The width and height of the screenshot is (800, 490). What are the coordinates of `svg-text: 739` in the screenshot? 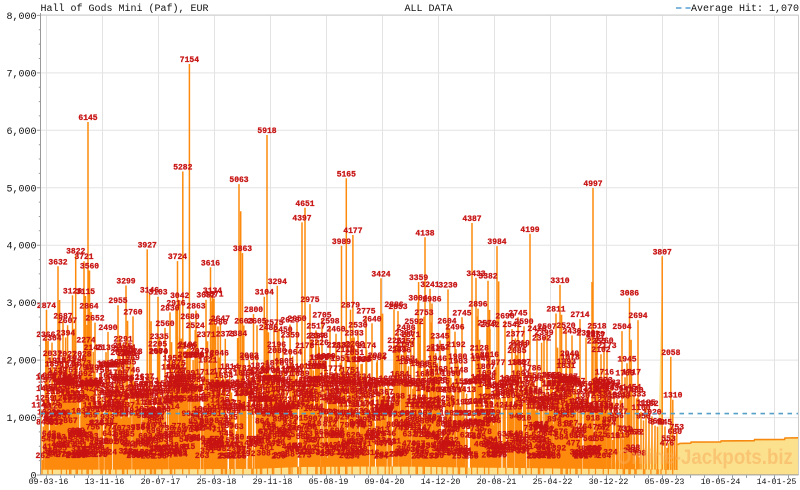 It's located at (128, 429).